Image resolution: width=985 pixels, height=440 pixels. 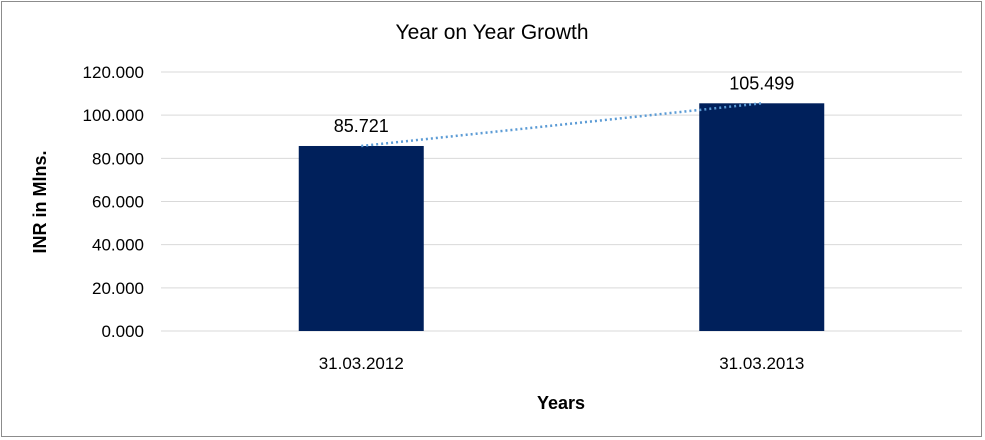 I want to click on y-tick-label: 120.000, so click(x=113, y=72).